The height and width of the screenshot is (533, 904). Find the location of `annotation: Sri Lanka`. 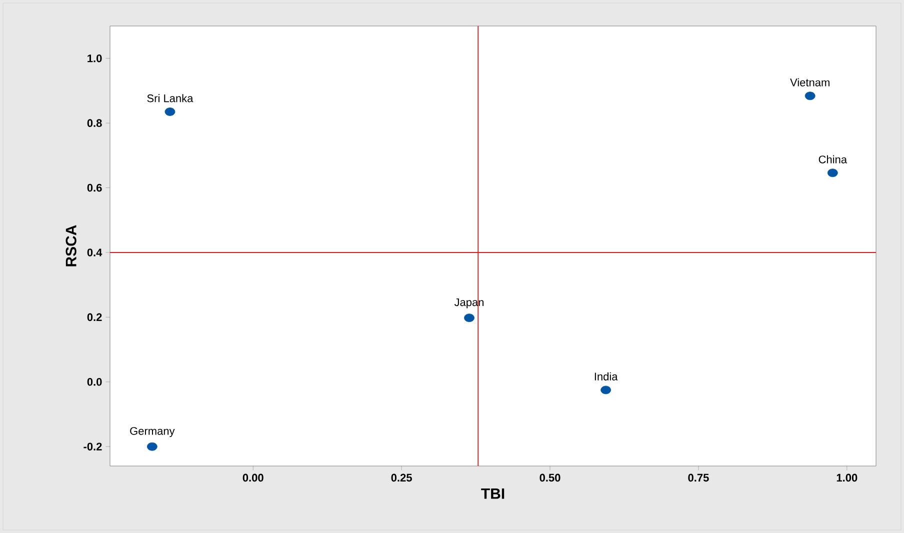

annotation: Sri Lanka is located at coordinates (170, 98).